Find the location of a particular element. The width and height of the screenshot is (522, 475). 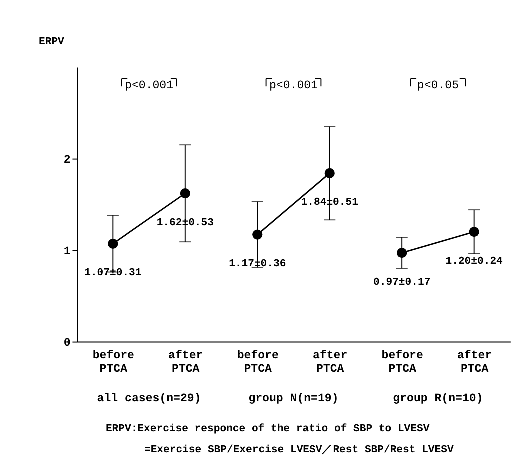

annotation: p<0.05 is located at coordinates (438, 86).